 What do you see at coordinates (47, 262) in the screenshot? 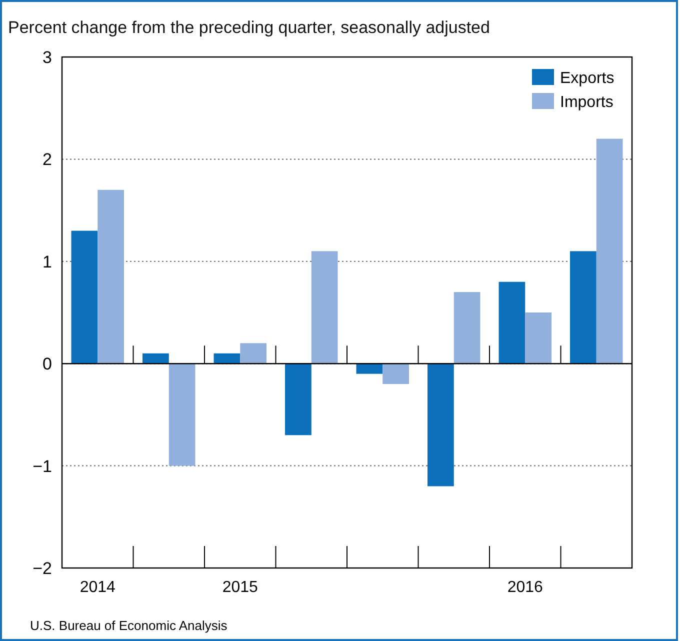
I see `y-tick-label: 1` at bounding box center [47, 262].